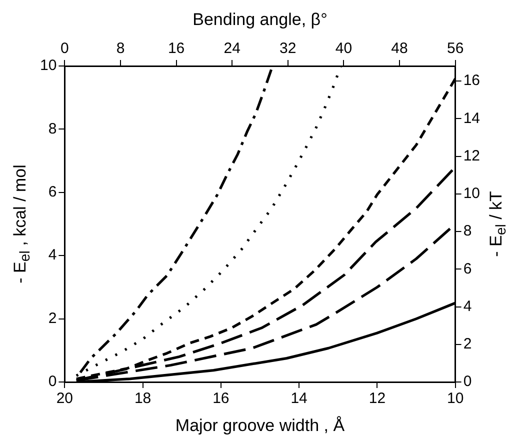  Describe the element at coordinates (143, 399) in the screenshot. I see `x-tick-label: 18` at that location.